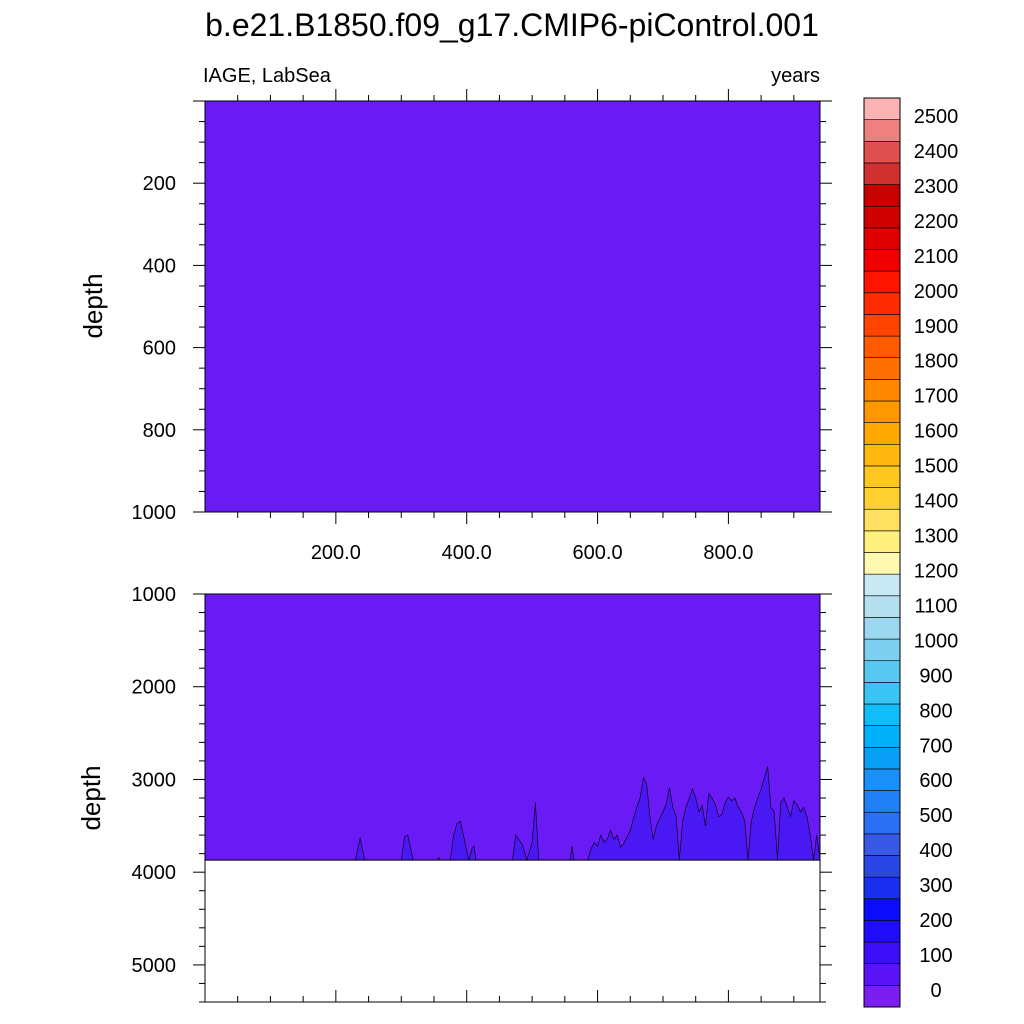 Image resolution: width=1024 pixels, height=1024 pixels. I want to click on lower-y-tick-label: 2000, so click(154, 688).